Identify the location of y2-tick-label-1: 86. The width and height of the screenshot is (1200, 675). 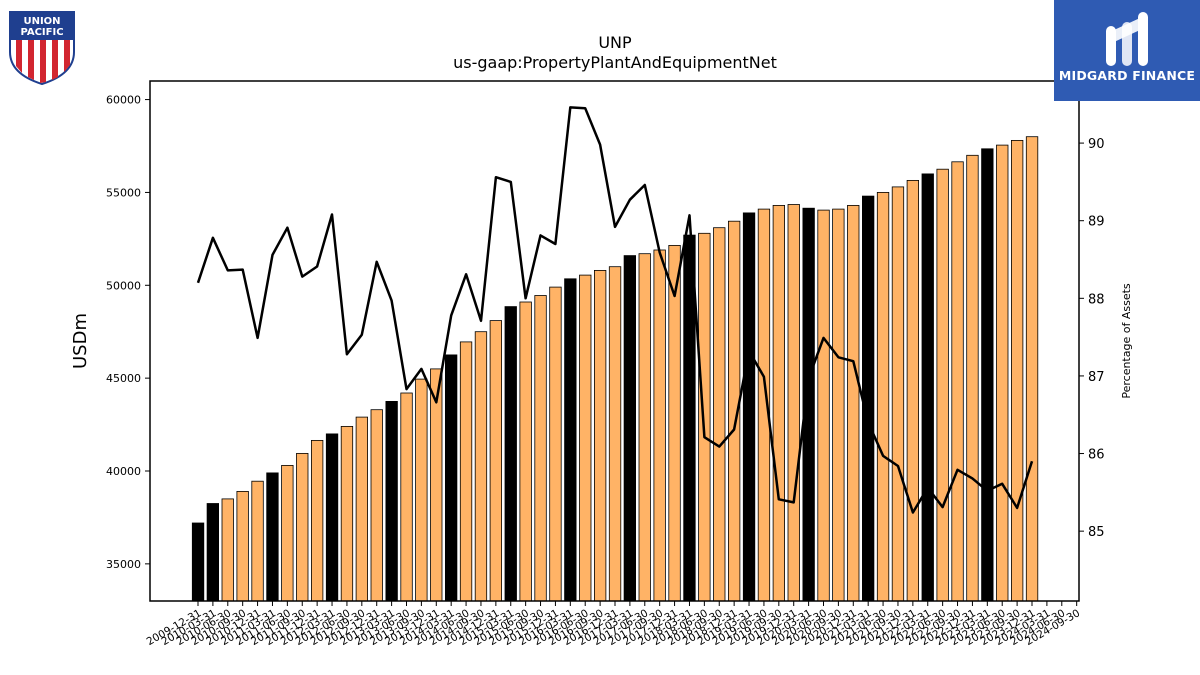
(1096, 455).